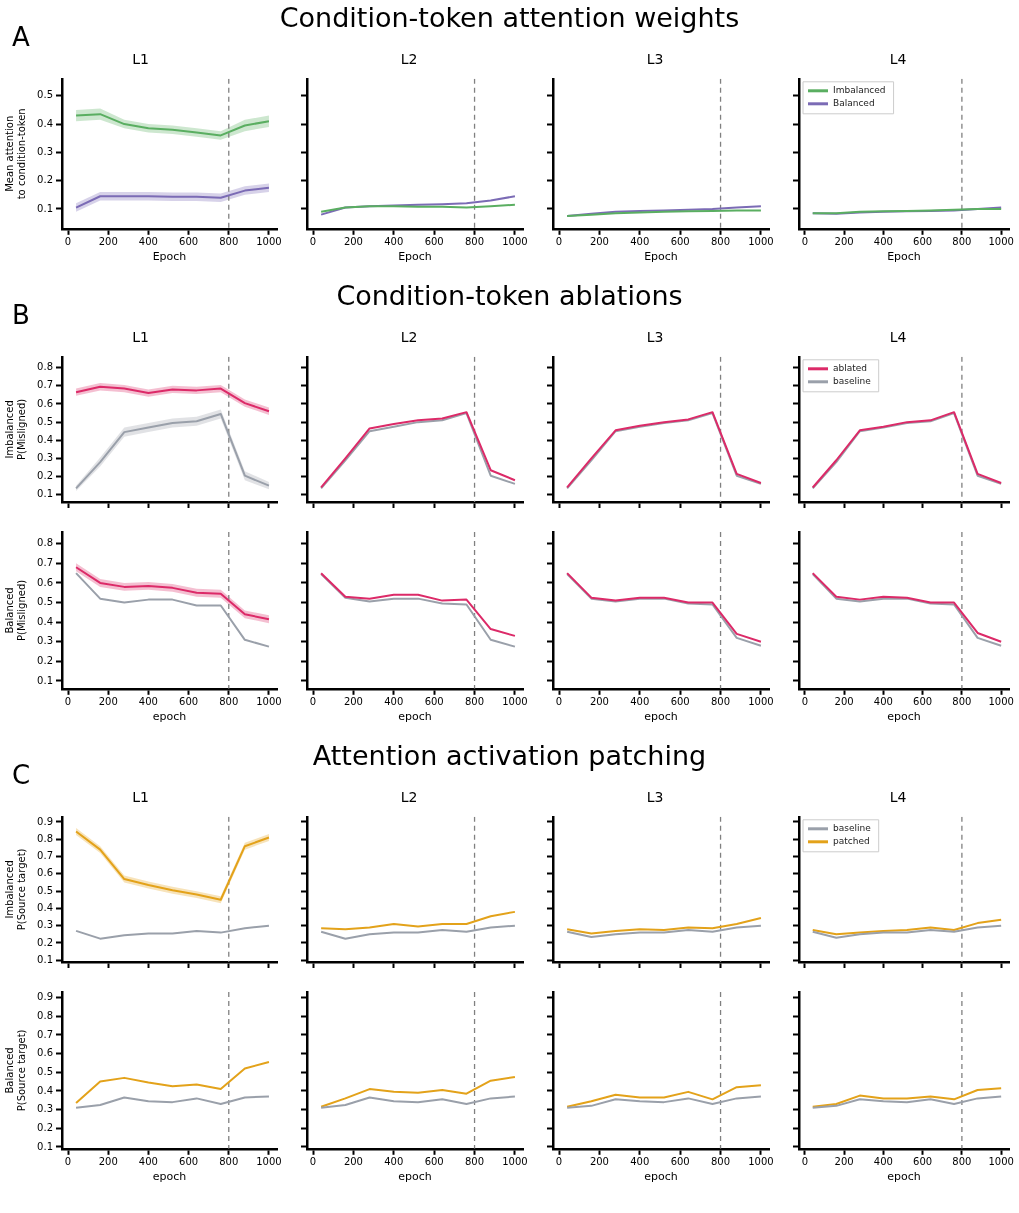 The height and width of the screenshot is (1213, 1019). What do you see at coordinates (509, 295) in the screenshot?
I see `text: Condition-token ablations` at bounding box center [509, 295].